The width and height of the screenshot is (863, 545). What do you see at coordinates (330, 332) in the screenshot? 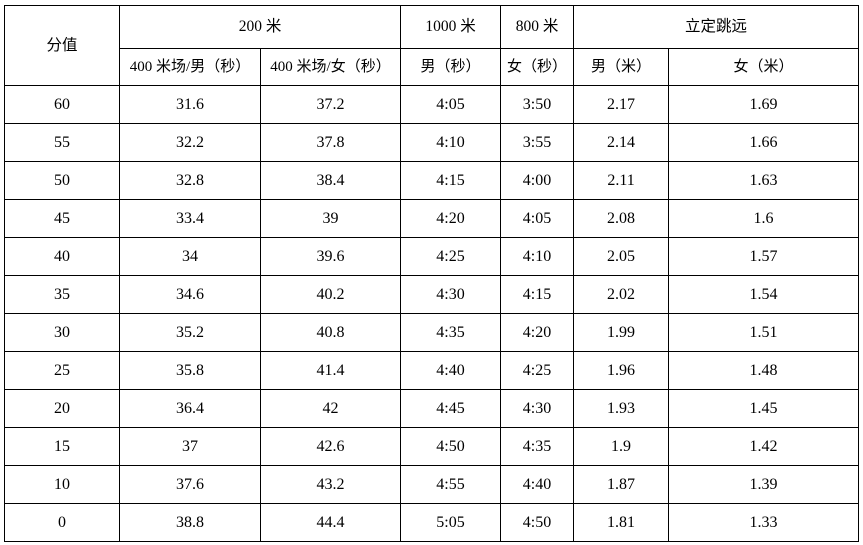
I see `value-cell: 40.8` at bounding box center [330, 332].